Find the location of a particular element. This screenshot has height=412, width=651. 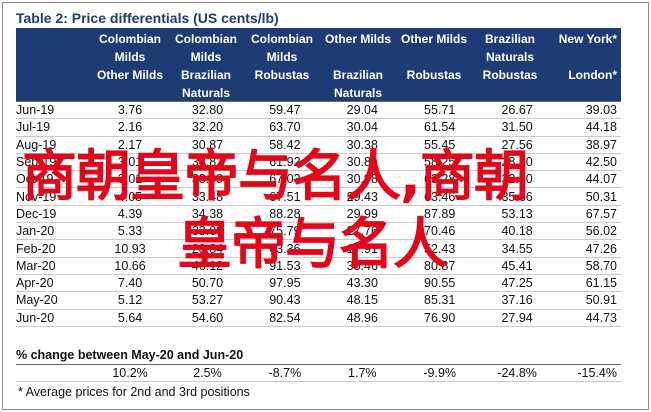

table-cell: 30.87 is located at coordinates (207, 145).